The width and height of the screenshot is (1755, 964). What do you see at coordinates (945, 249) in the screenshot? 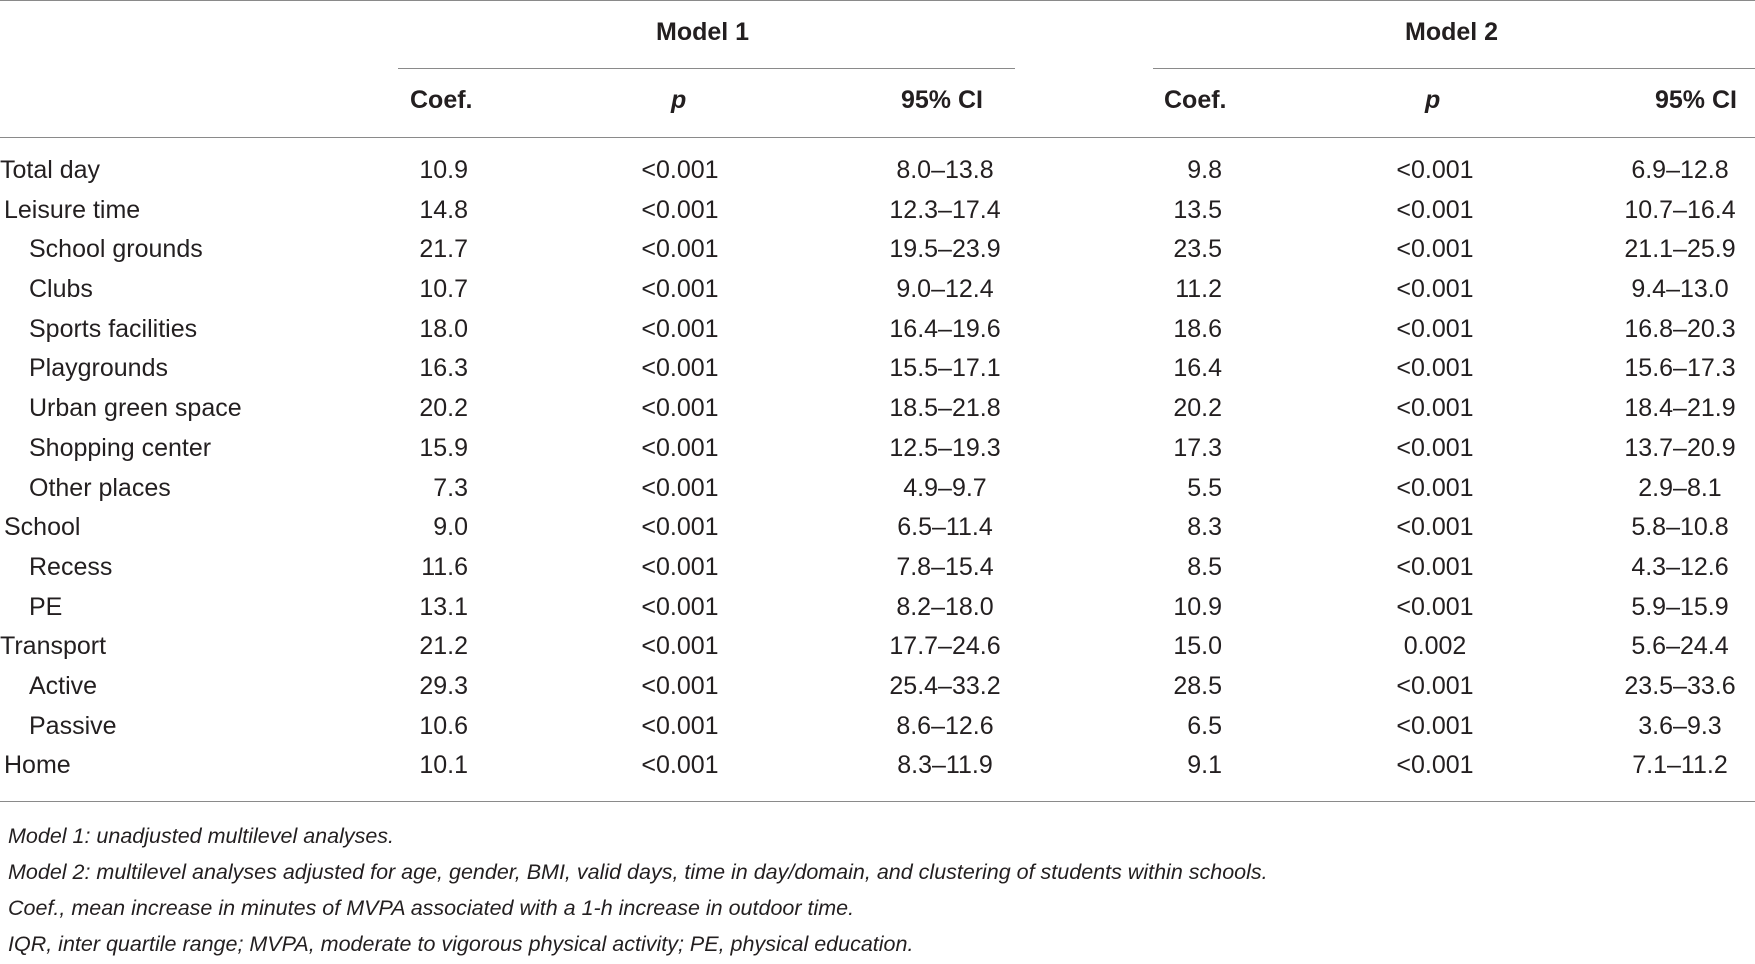
I see `model-1-ci: 19.5–23.9` at bounding box center [945, 249].